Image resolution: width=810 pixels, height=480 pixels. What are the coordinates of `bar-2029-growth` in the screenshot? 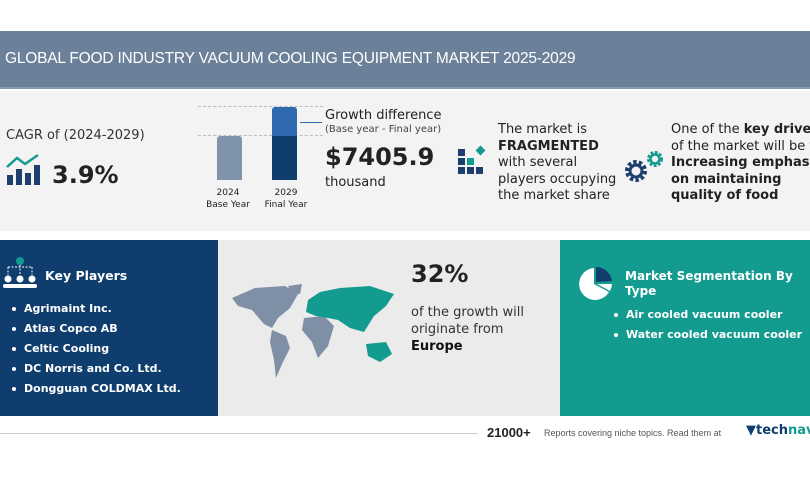 It's located at (284, 121).